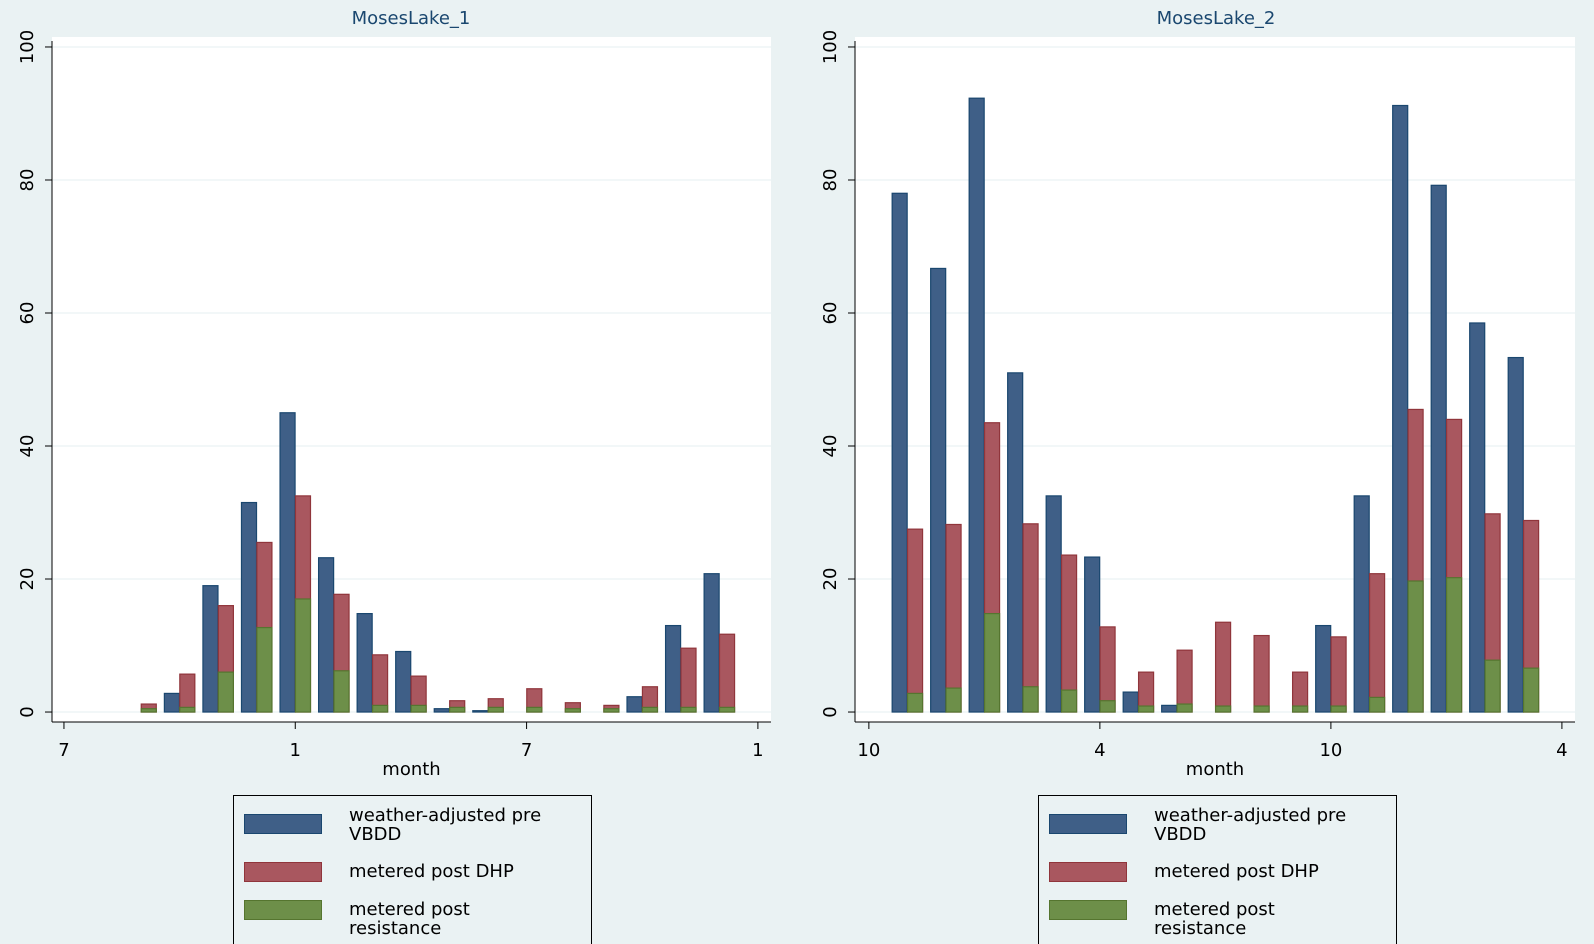 This screenshot has height=944, width=1594. I want to click on chart-title: MosesLake_1, so click(411, 18).